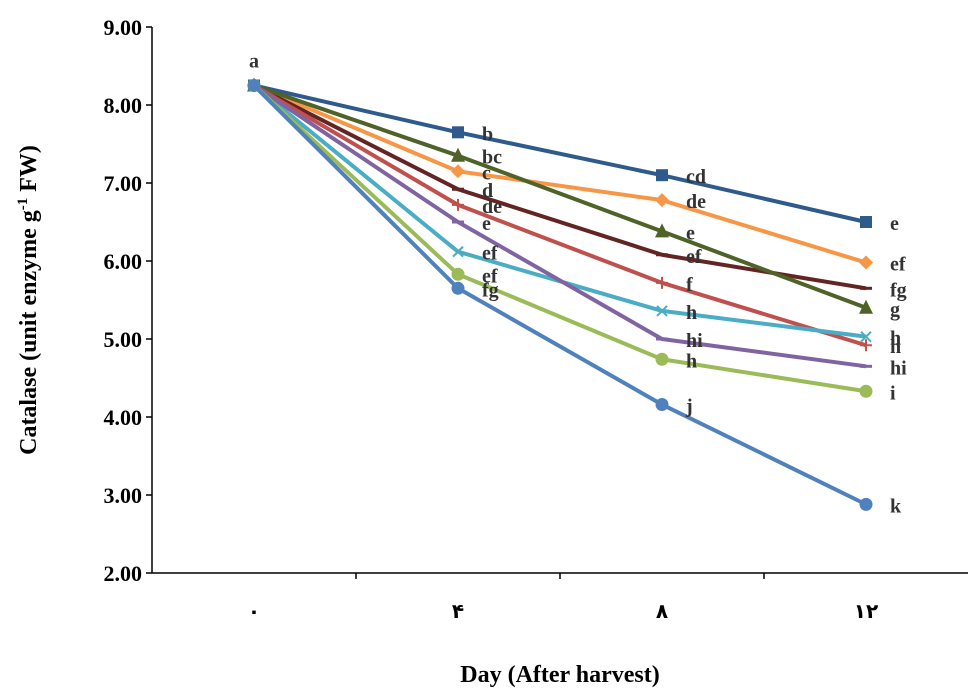  What do you see at coordinates (123, 27) in the screenshot?
I see `y-tick-label: 9.00` at bounding box center [123, 27].